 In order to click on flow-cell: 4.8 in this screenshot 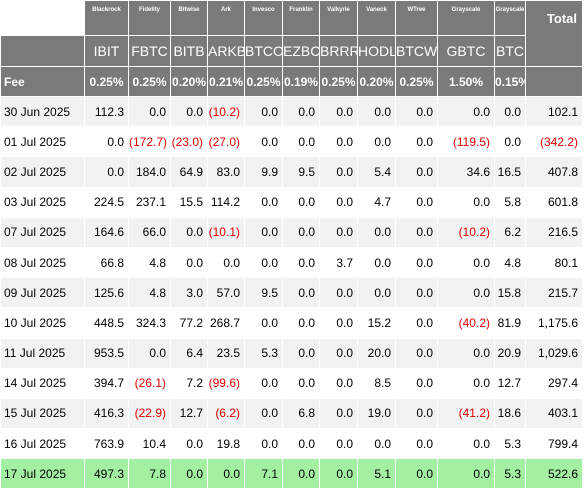, I will do `click(149, 293)`.